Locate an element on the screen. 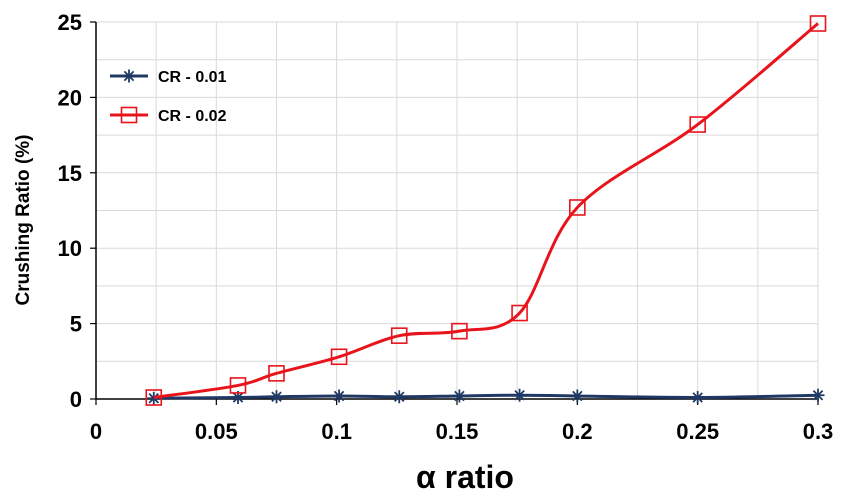 The height and width of the screenshot is (496, 850). x-tick-label: 0.2 is located at coordinates (577, 431).